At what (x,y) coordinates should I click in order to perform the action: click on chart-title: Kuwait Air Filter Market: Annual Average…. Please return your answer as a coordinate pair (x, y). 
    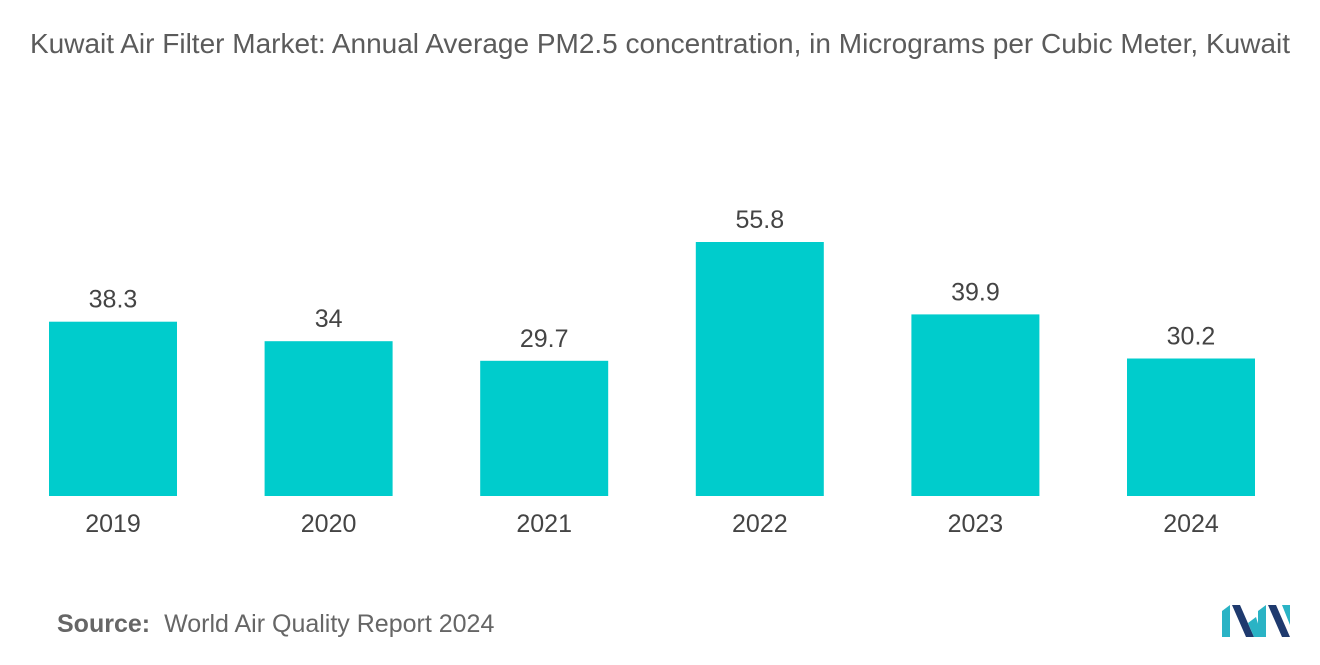
    Looking at the image, I should click on (660, 43).